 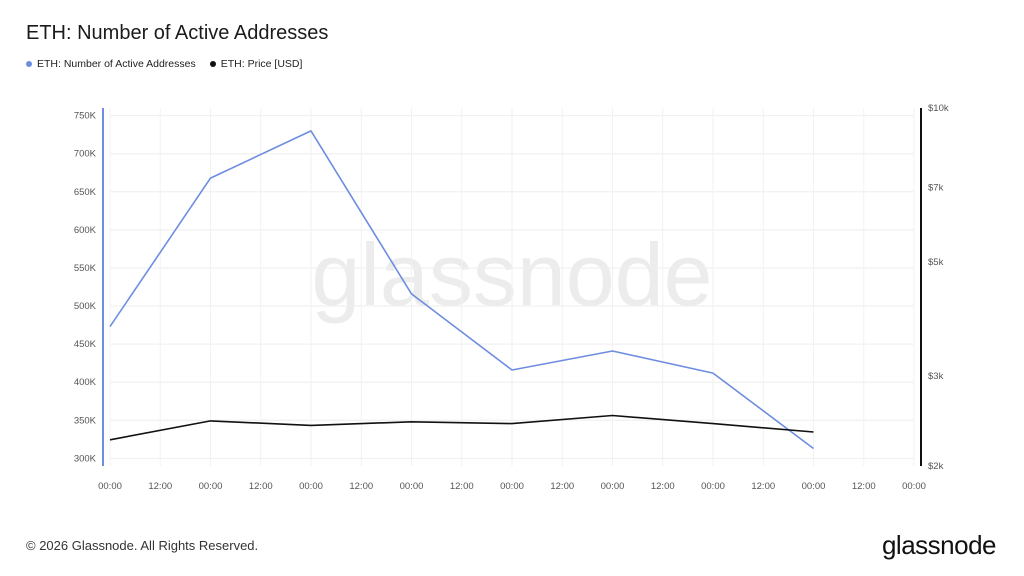 I want to click on left-tick-label: 600K, so click(x=85, y=230).